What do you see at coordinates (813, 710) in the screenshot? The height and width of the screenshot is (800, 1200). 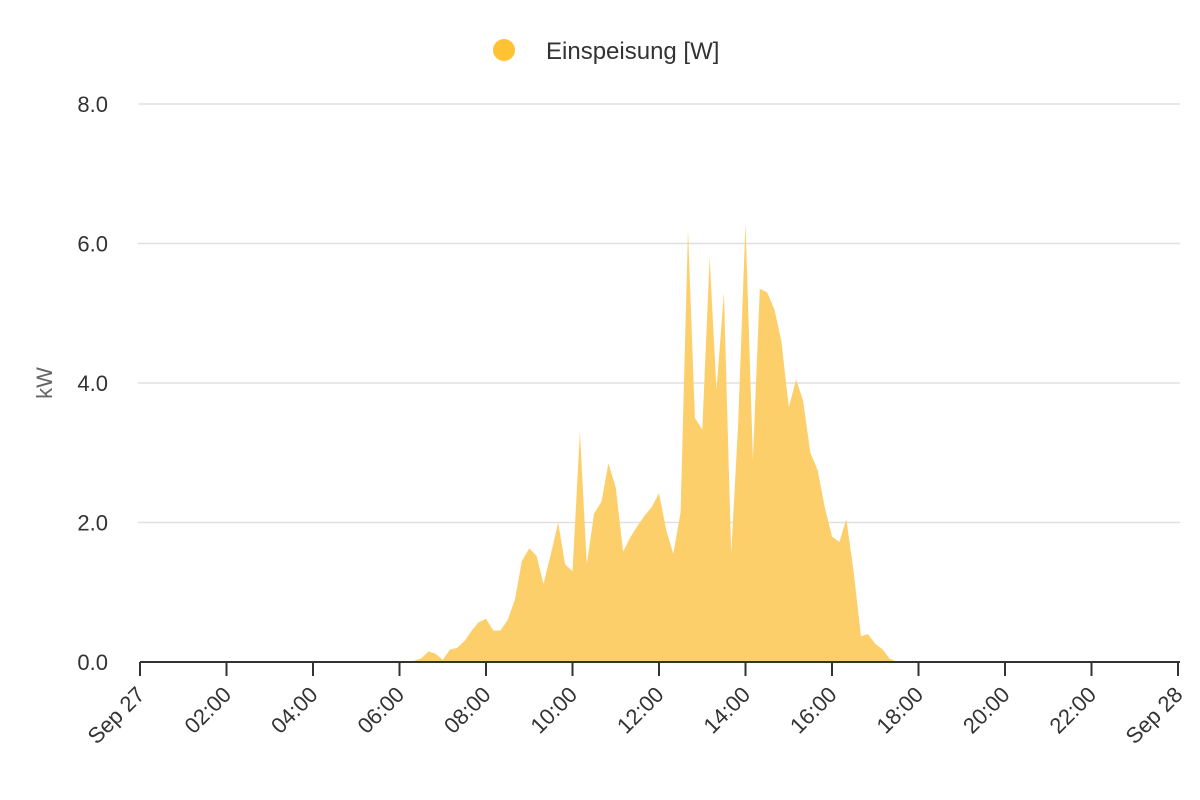 I see `x-tick-label: 16:00` at bounding box center [813, 710].